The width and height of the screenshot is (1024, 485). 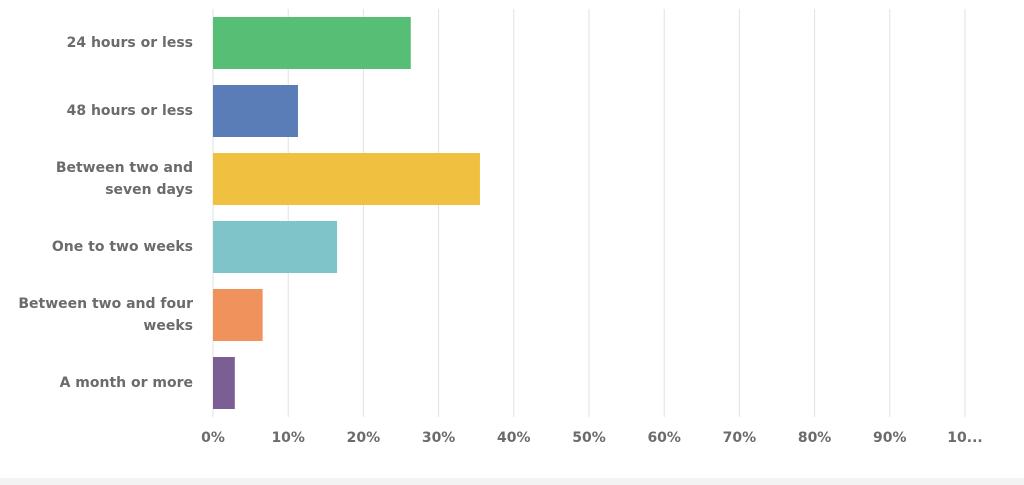 What do you see at coordinates (815, 438) in the screenshot?
I see `x-tick-label: 80%` at bounding box center [815, 438].